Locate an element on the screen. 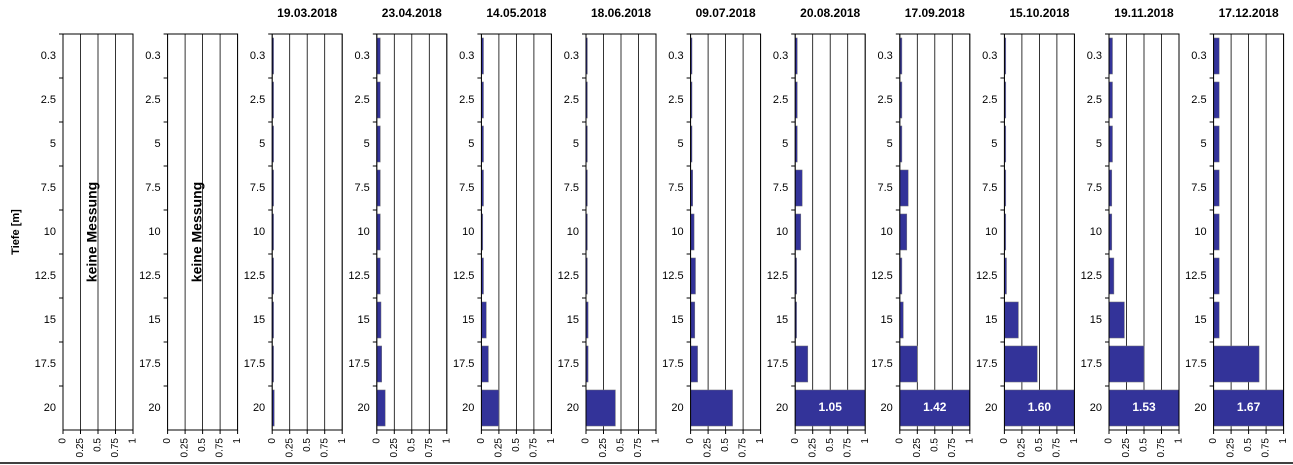 This screenshot has width=1293, height=465. value-label: 1.67 is located at coordinates (1249, 407).